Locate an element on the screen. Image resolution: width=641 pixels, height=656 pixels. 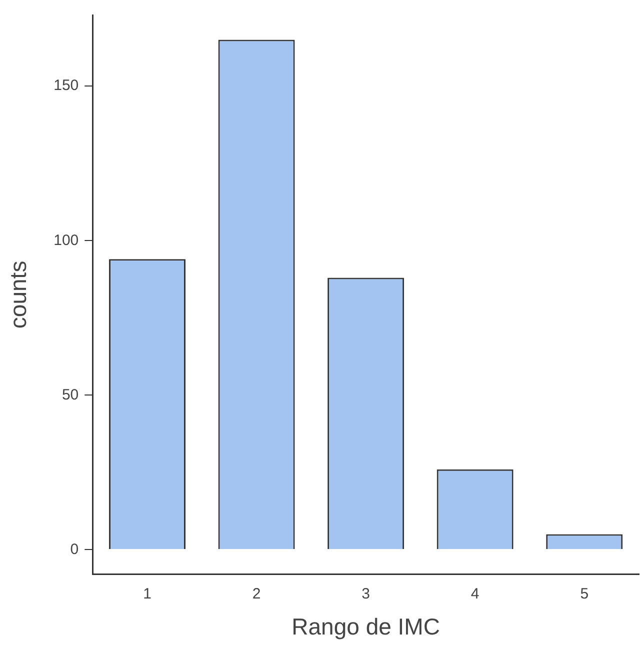
x-tick-label: 5 is located at coordinates (584, 594).